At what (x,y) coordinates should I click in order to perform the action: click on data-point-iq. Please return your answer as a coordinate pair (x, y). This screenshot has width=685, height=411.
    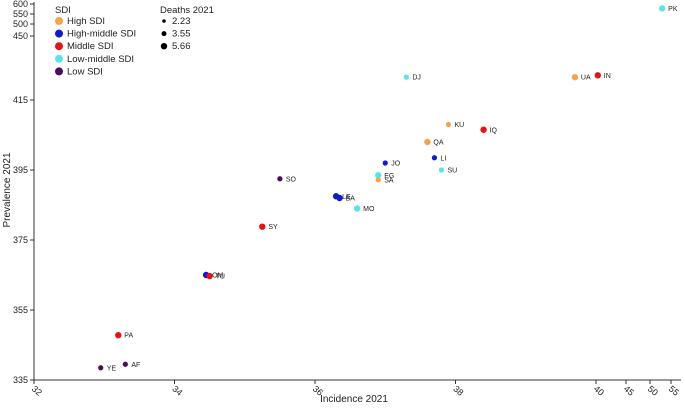
    Looking at the image, I should click on (483, 129).